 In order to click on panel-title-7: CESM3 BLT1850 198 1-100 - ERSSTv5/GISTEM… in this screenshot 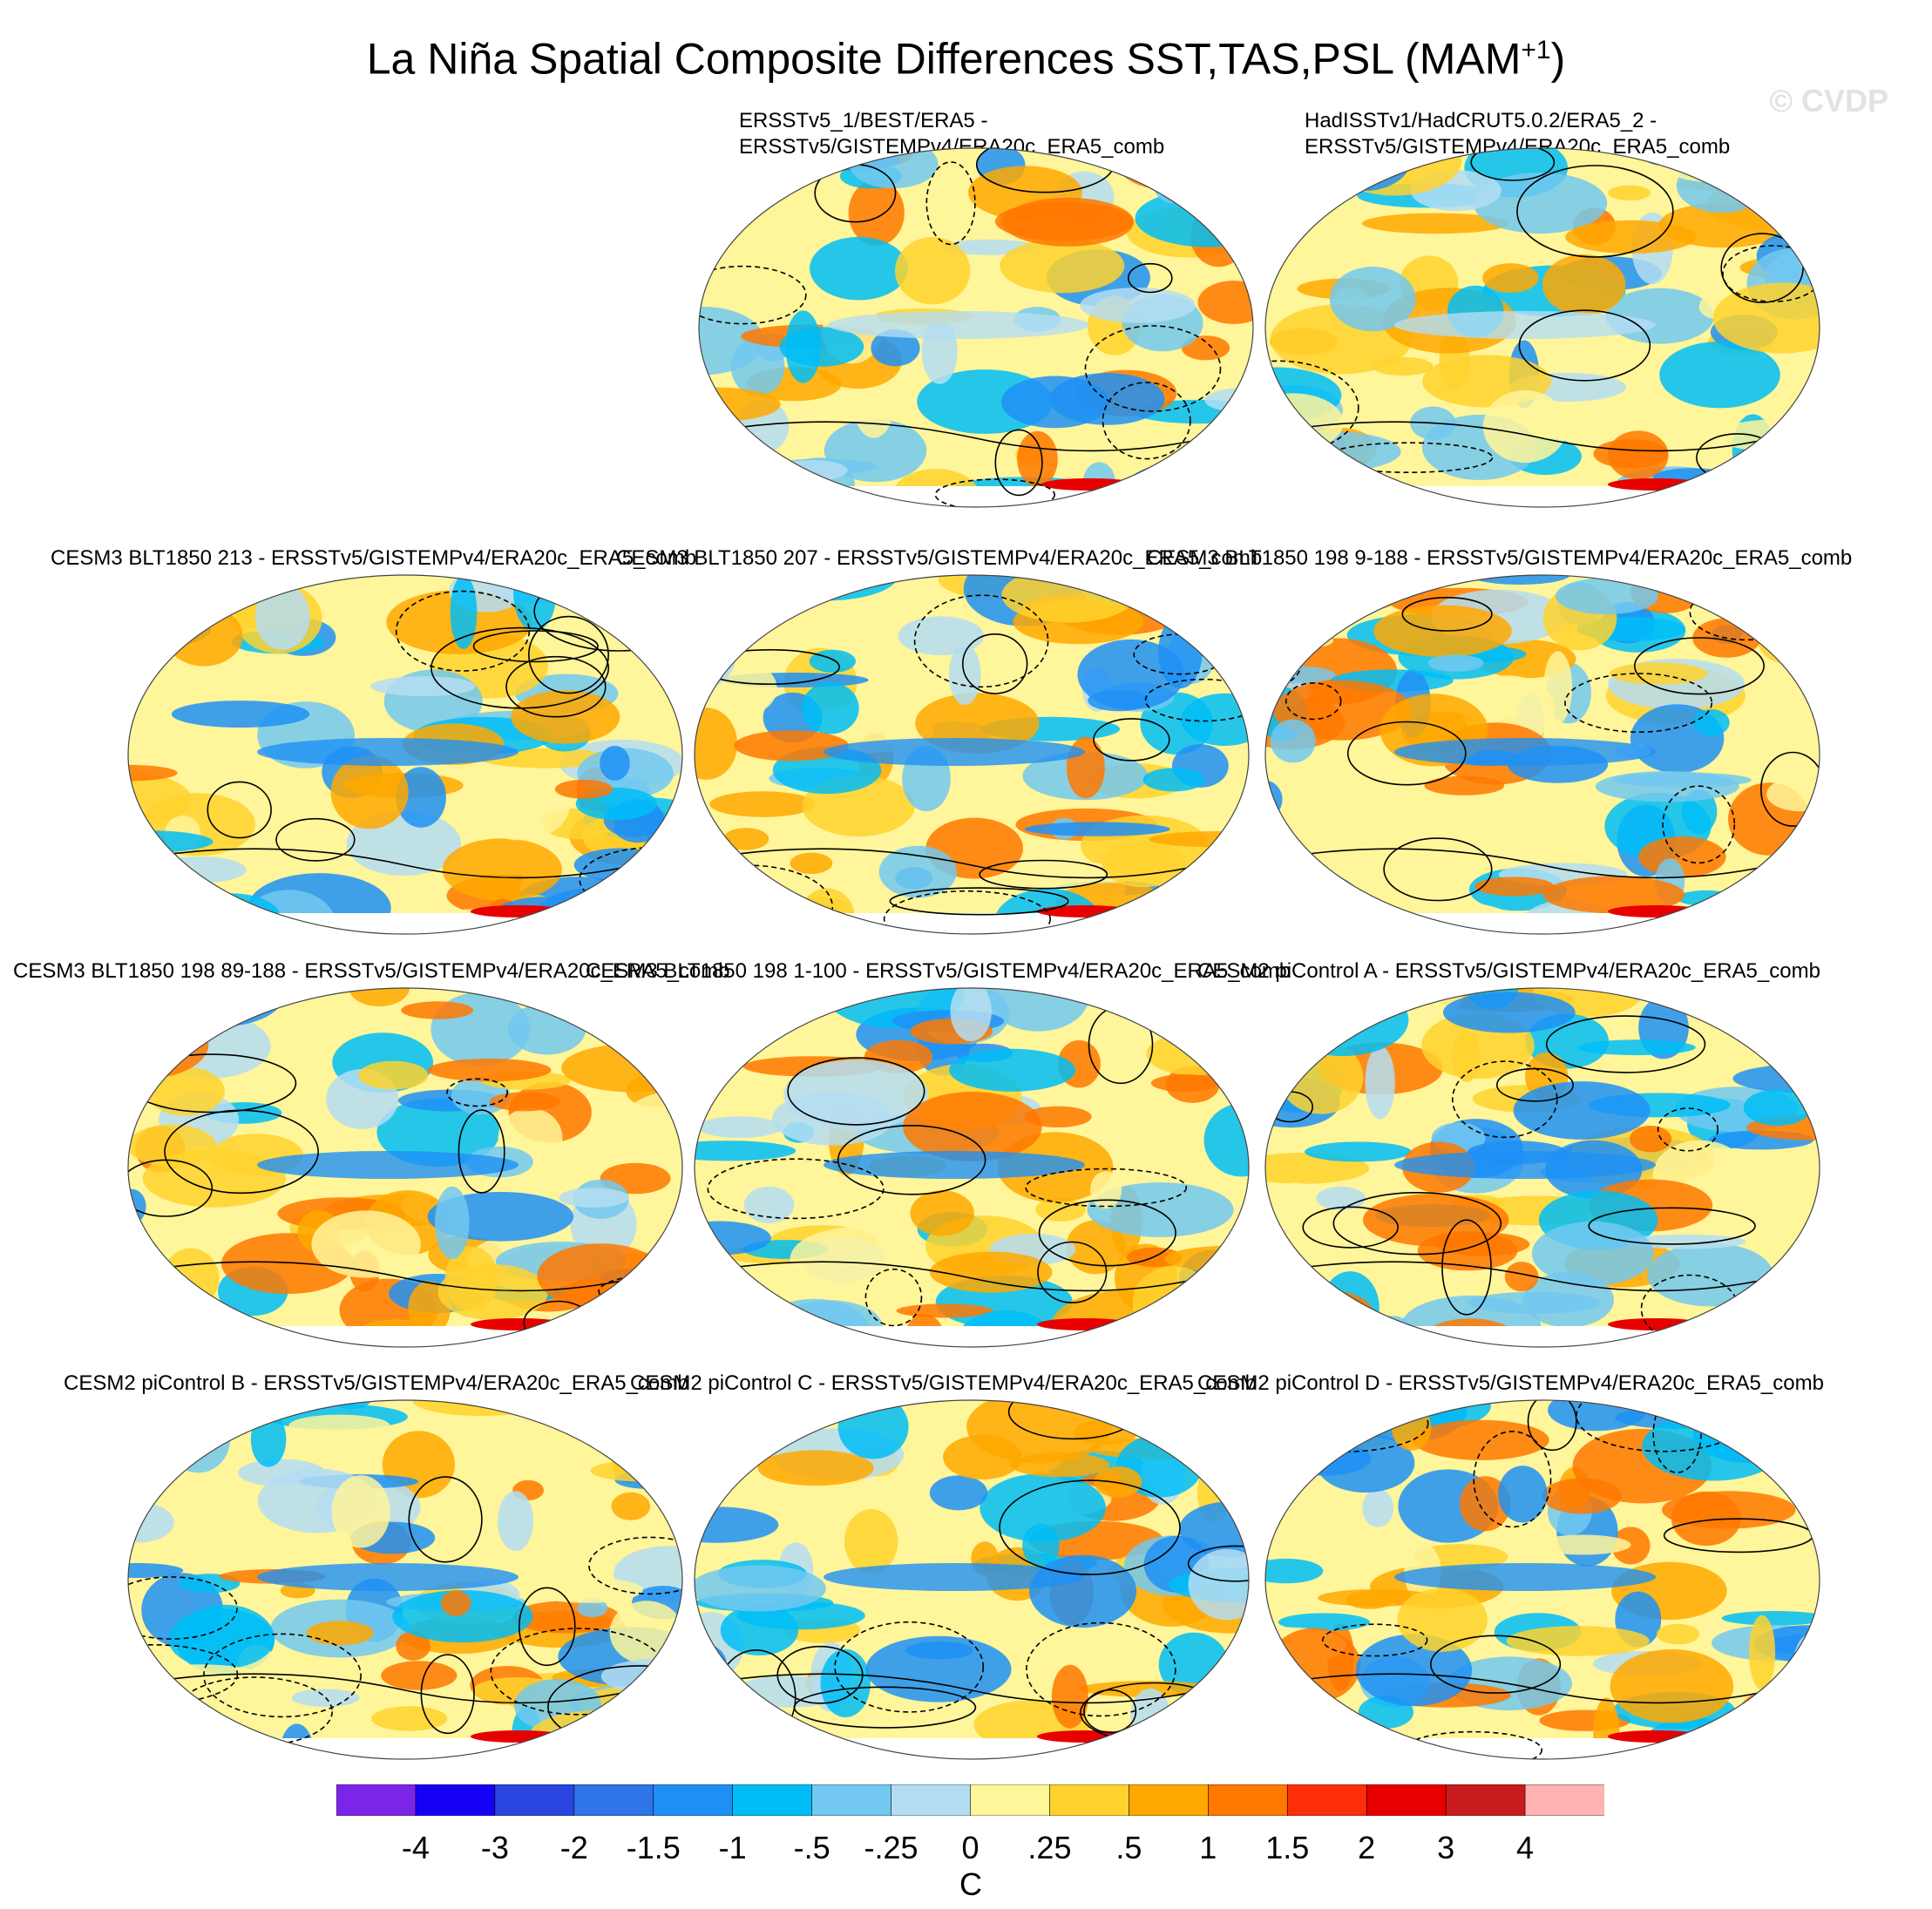, I will do `click(938, 971)`.